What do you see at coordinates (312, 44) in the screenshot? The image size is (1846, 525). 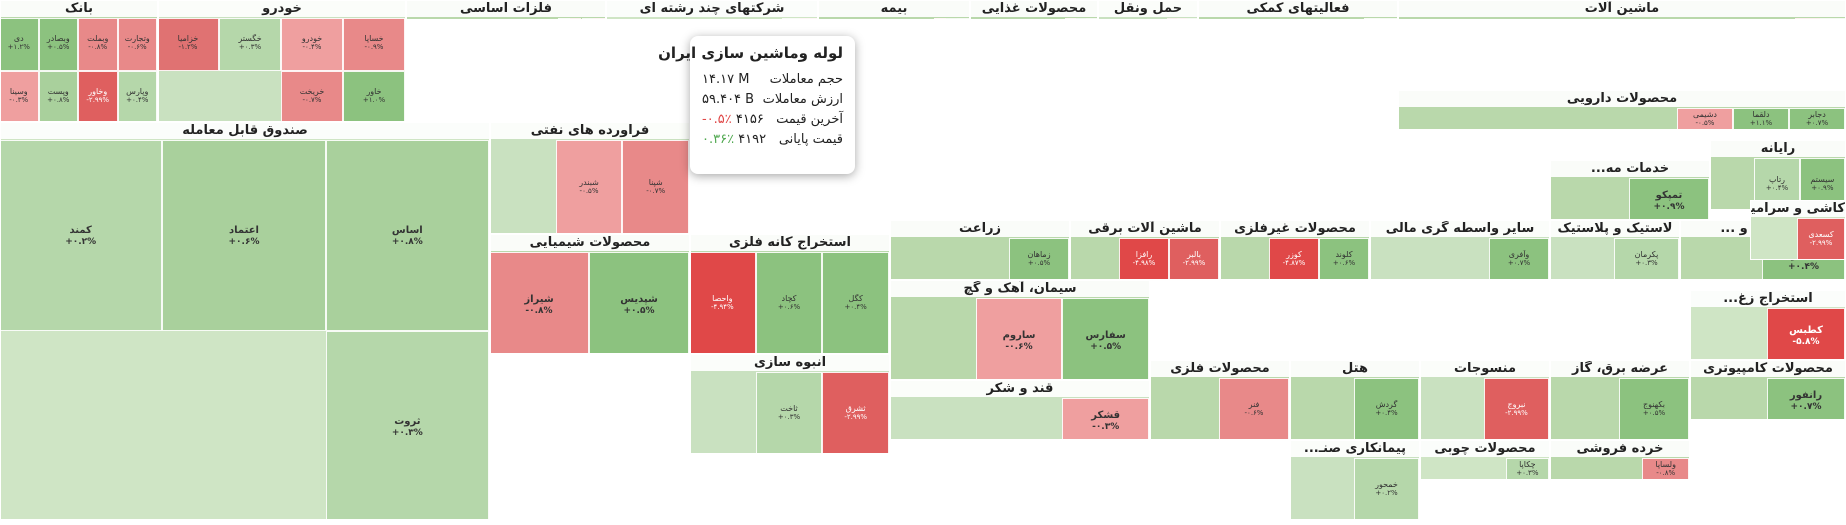 I see `stock-tile: خودرو -۰.۴%` at bounding box center [312, 44].